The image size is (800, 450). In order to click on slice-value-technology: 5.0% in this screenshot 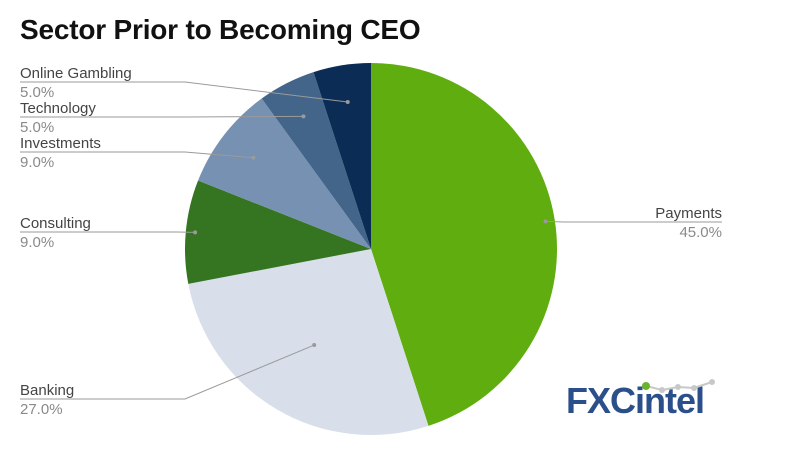, I will do `click(37, 127)`.